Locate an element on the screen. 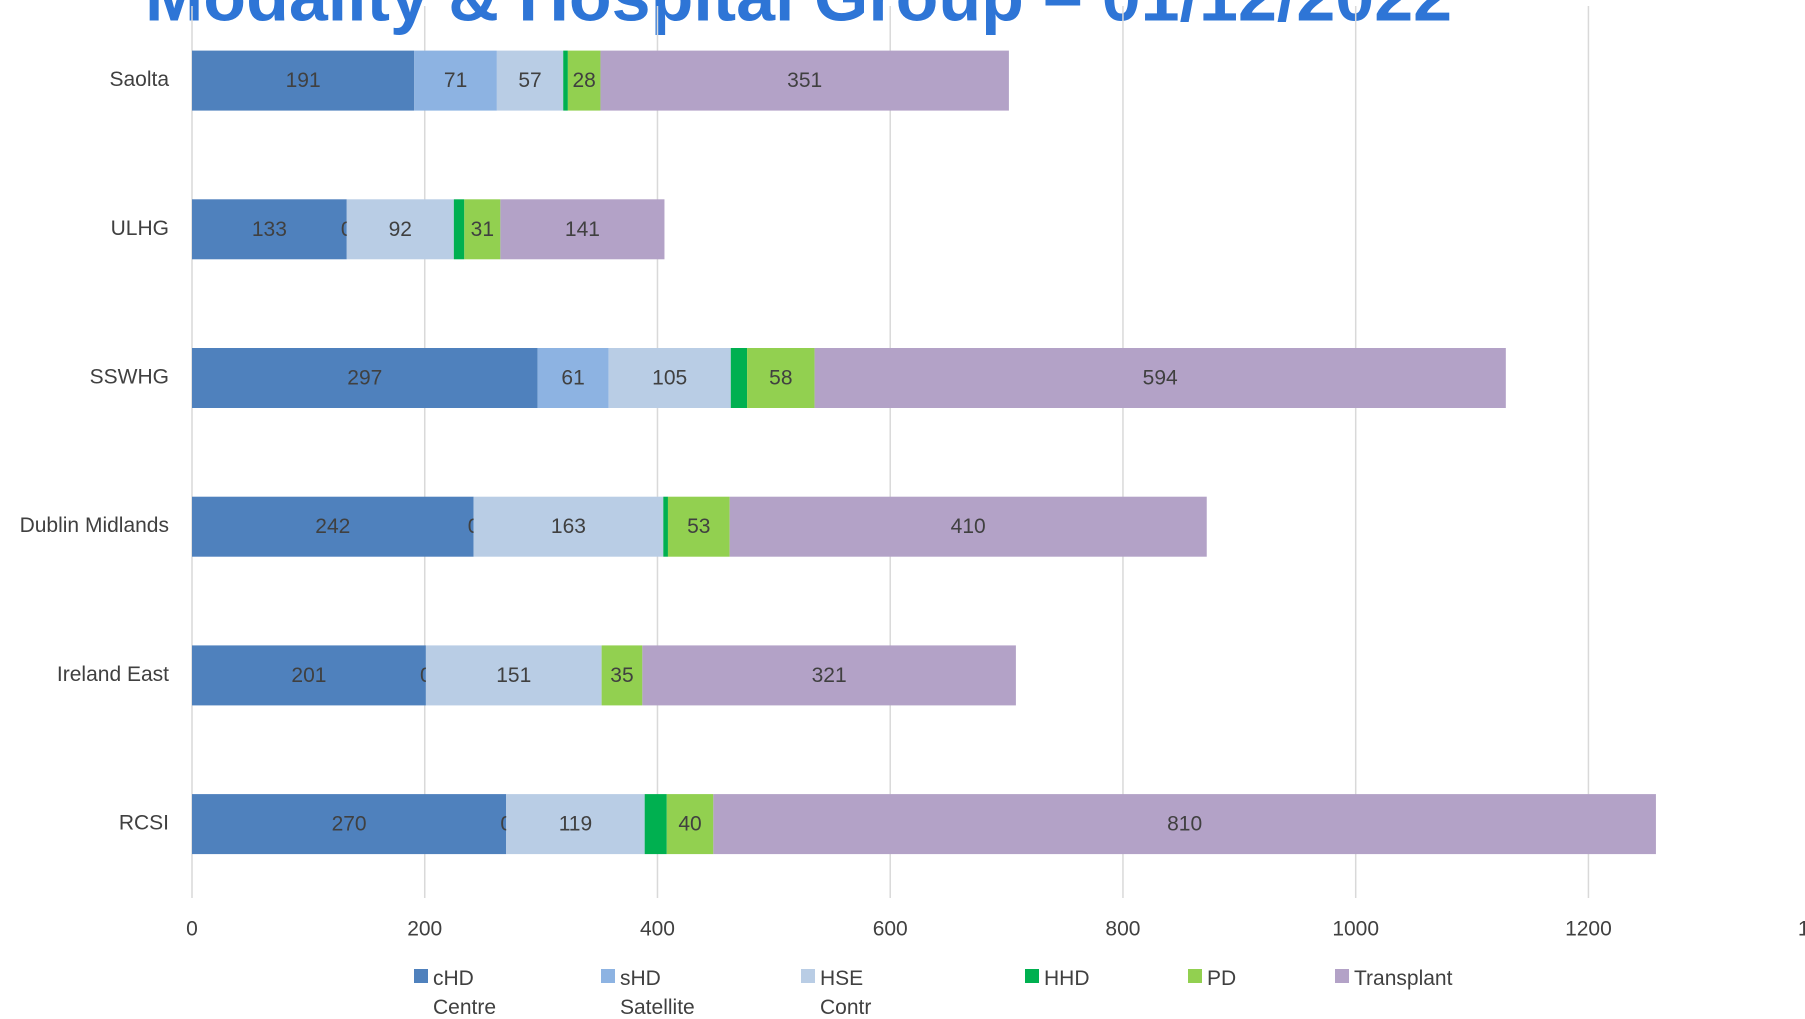 This screenshot has height=1019, width=1805. data-label: 58 is located at coordinates (780, 378).